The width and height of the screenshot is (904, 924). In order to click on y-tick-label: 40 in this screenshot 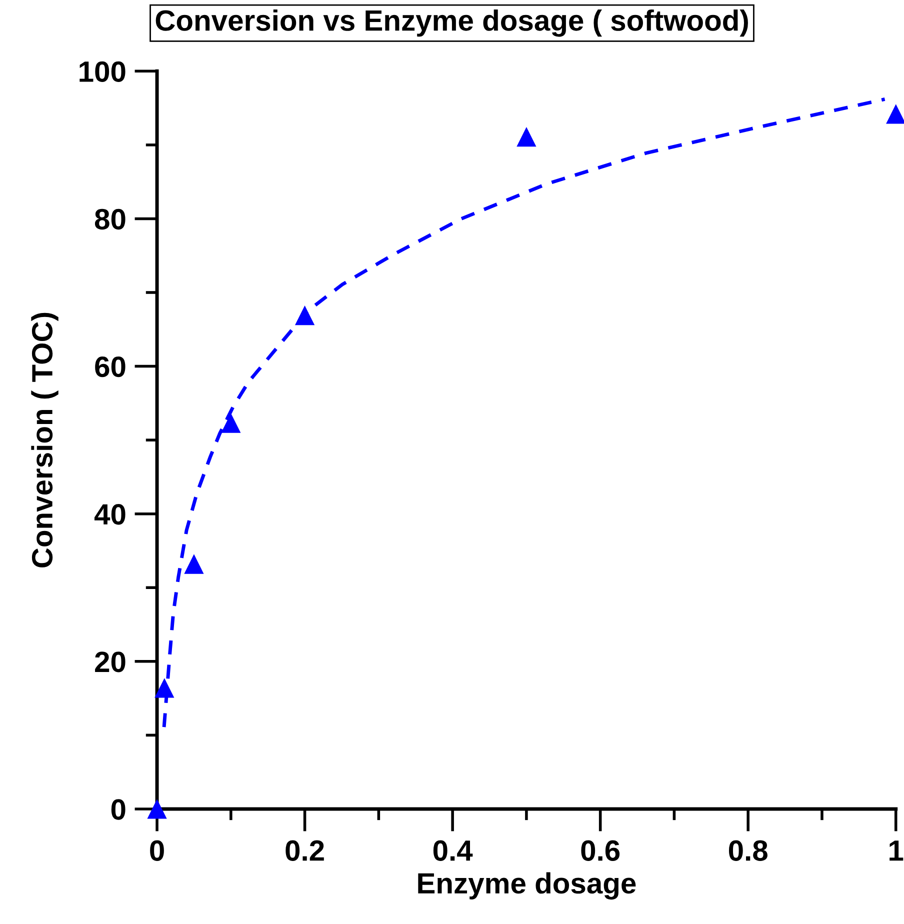, I will do `click(110, 514)`.